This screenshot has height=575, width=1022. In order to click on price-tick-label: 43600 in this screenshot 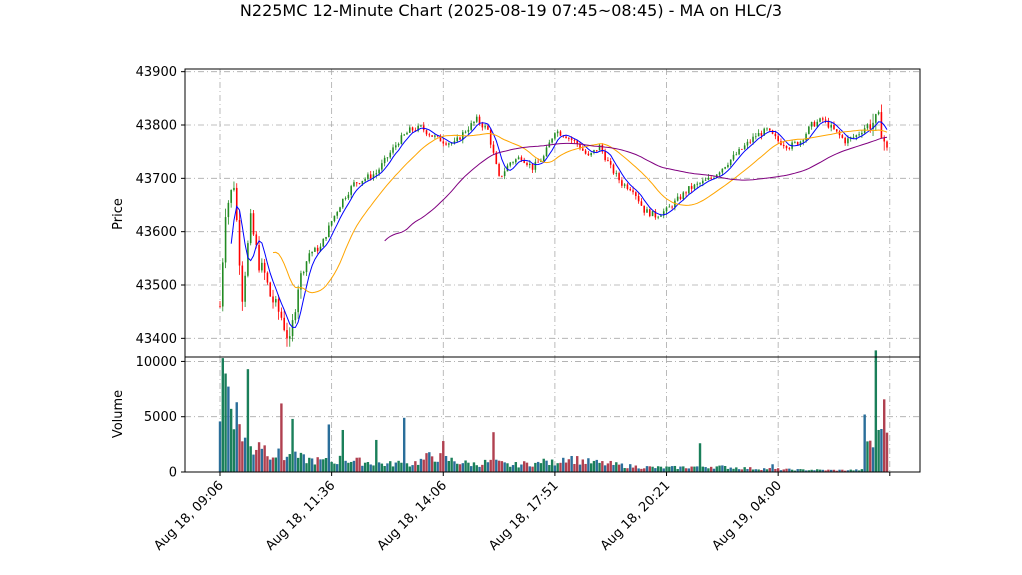, I will do `click(156, 232)`.